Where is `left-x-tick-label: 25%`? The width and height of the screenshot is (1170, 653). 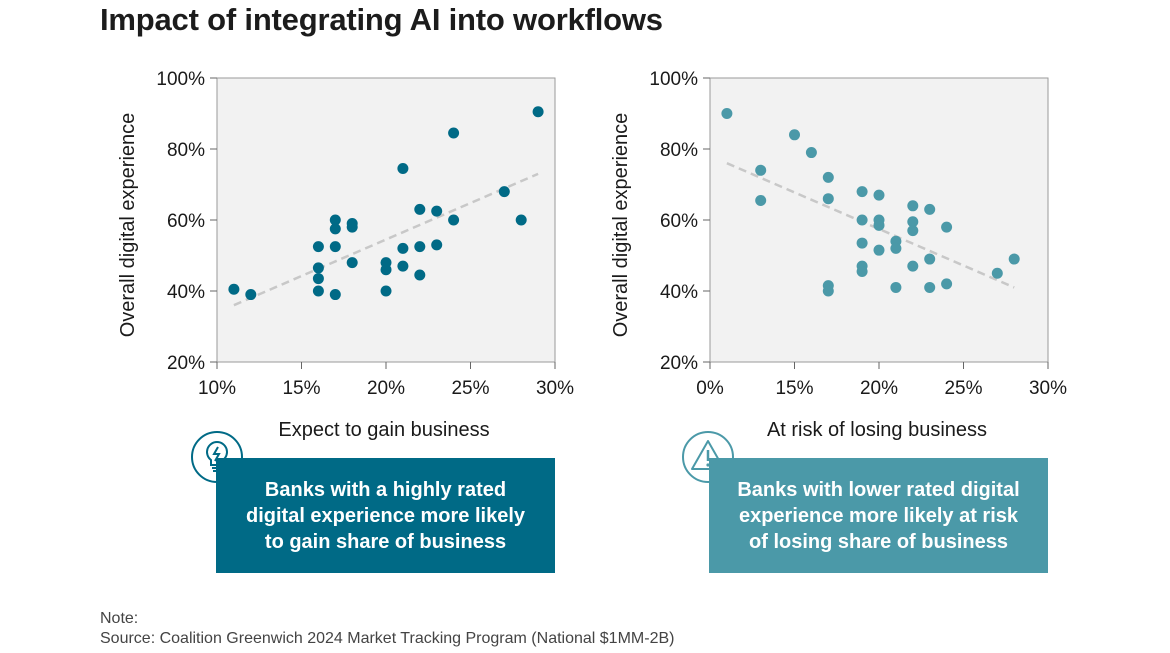
left-x-tick-label: 25% is located at coordinates (470, 388).